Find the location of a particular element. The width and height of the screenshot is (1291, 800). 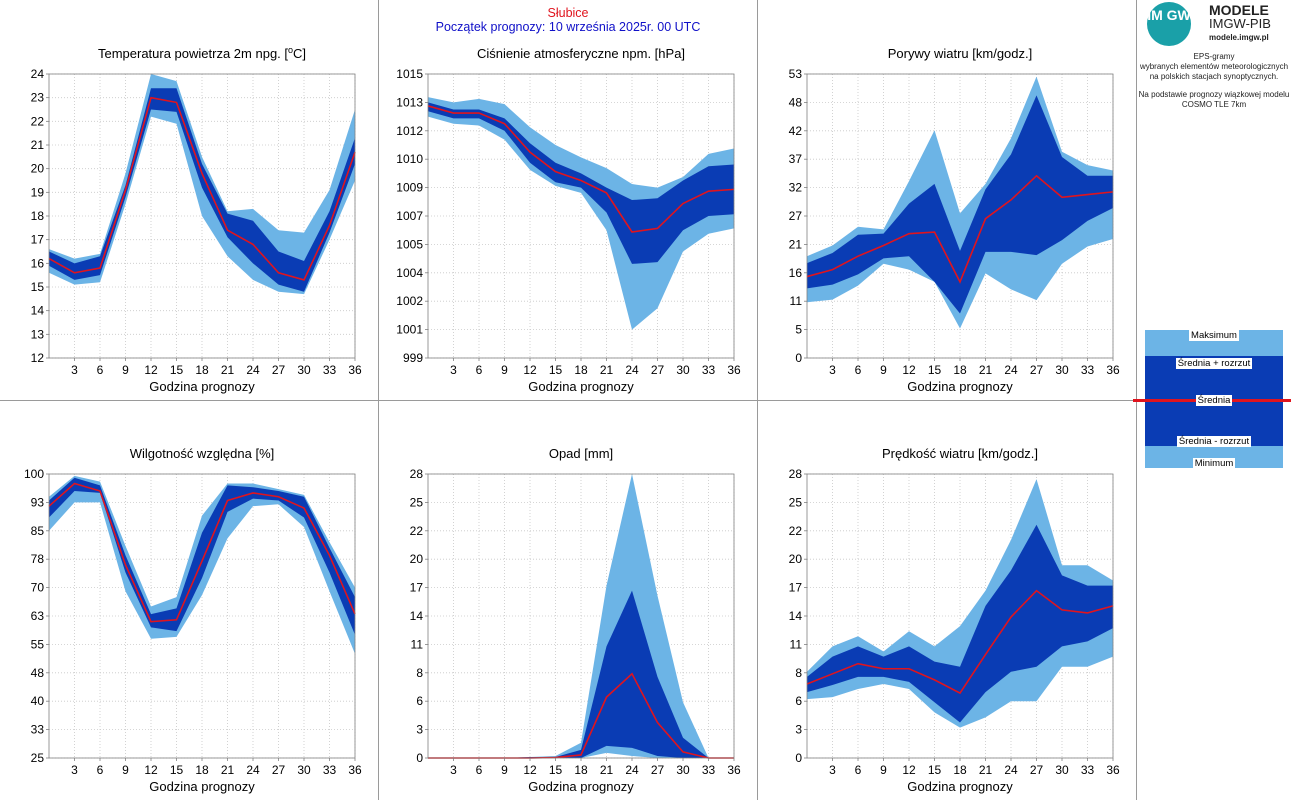

y-tick-label: 55 is located at coordinates (38, 644).